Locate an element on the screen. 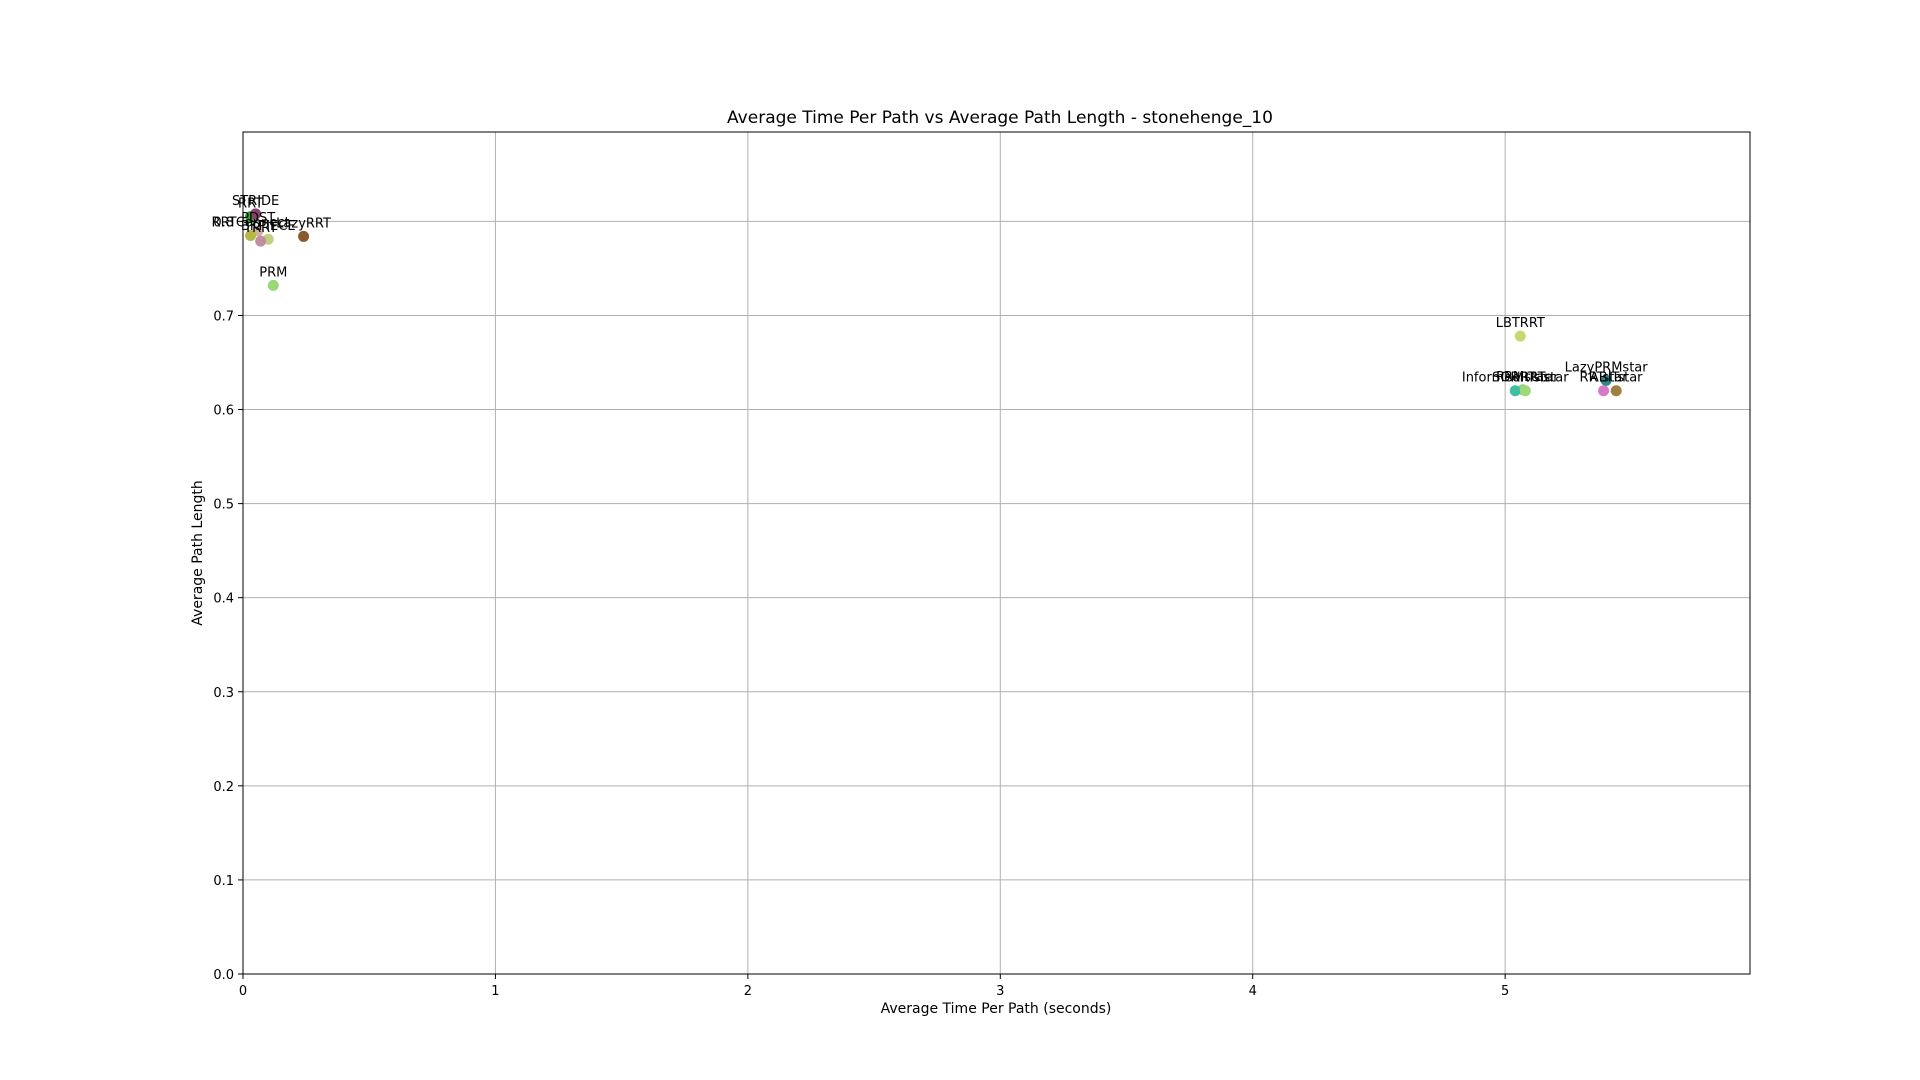  data-point-label: InformedRRTstar is located at coordinates (1515, 378).